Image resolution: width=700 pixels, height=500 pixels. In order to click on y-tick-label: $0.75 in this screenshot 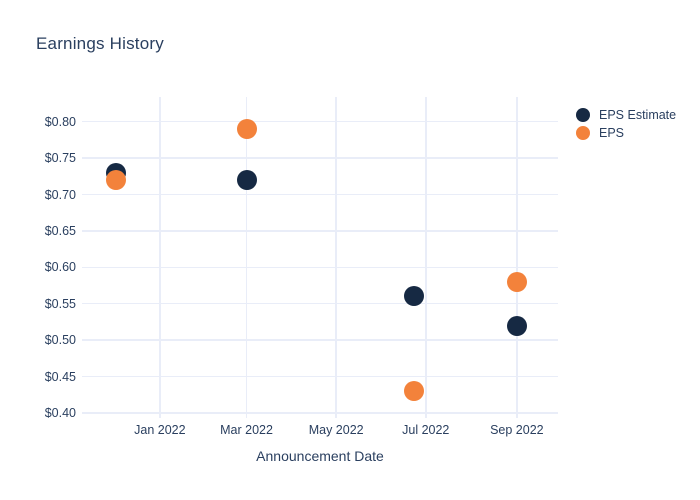, I will do `click(60, 158)`.